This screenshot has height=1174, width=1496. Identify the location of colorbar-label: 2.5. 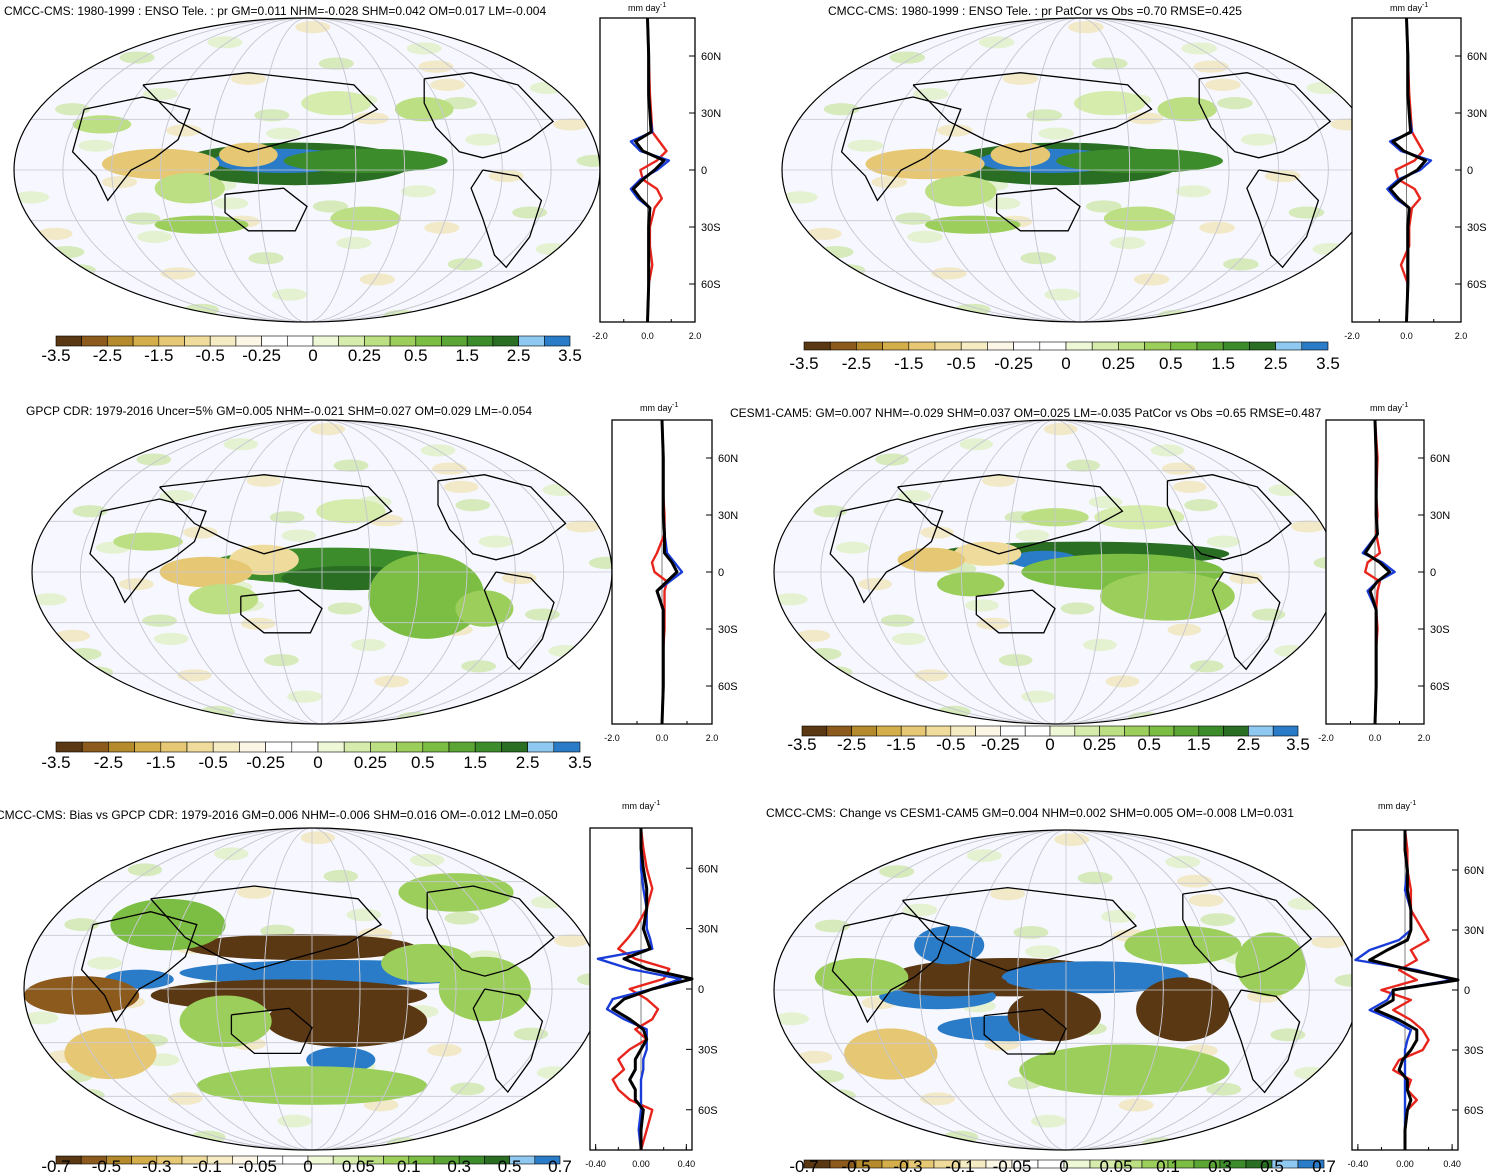
(1276, 363).